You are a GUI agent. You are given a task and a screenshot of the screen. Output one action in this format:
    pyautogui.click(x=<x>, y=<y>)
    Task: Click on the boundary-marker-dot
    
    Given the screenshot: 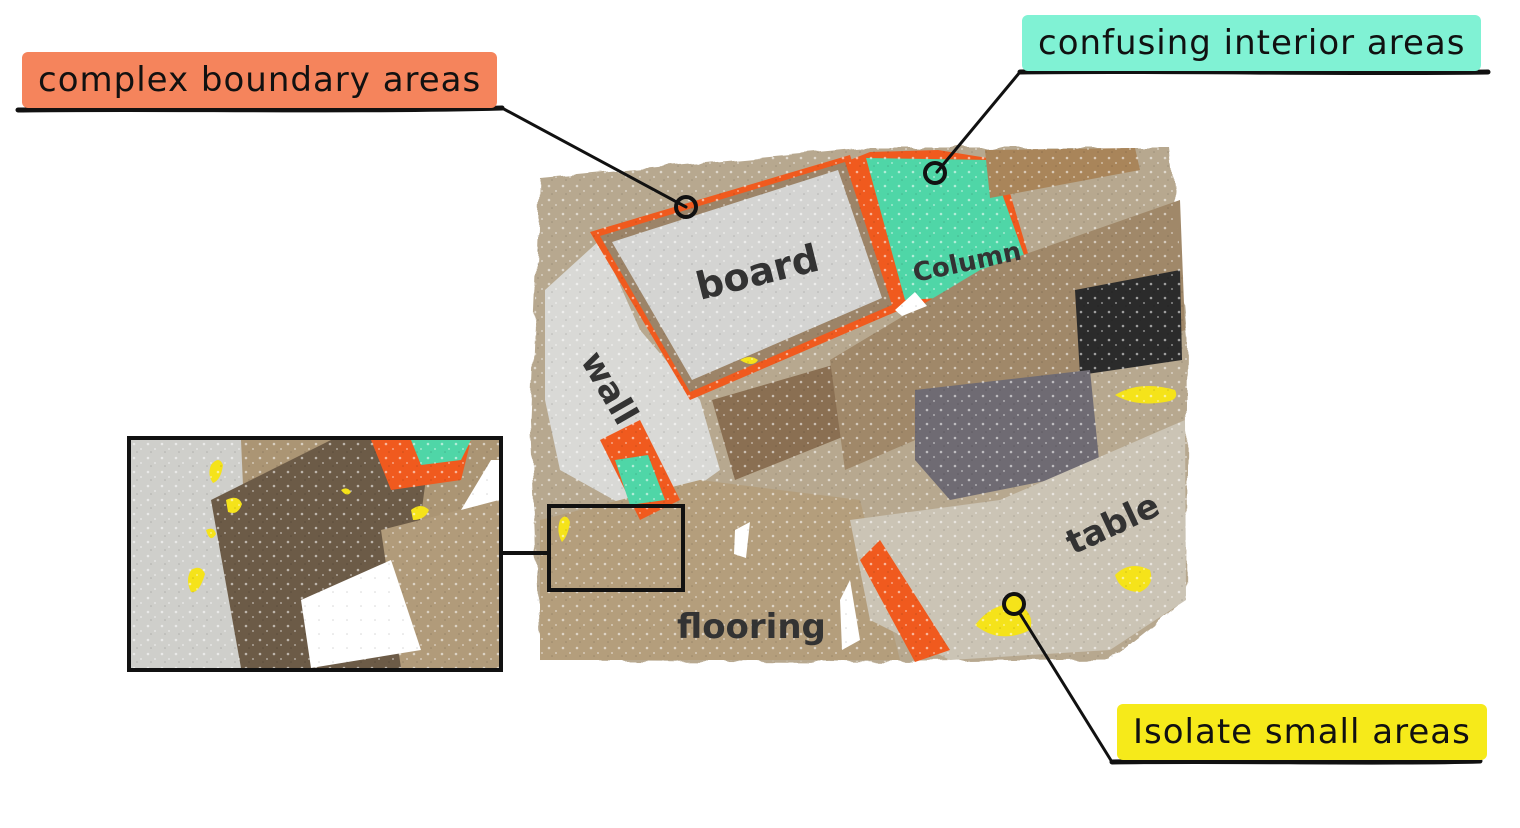 What is the action you would take?
    pyautogui.click(x=686, y=207)
    